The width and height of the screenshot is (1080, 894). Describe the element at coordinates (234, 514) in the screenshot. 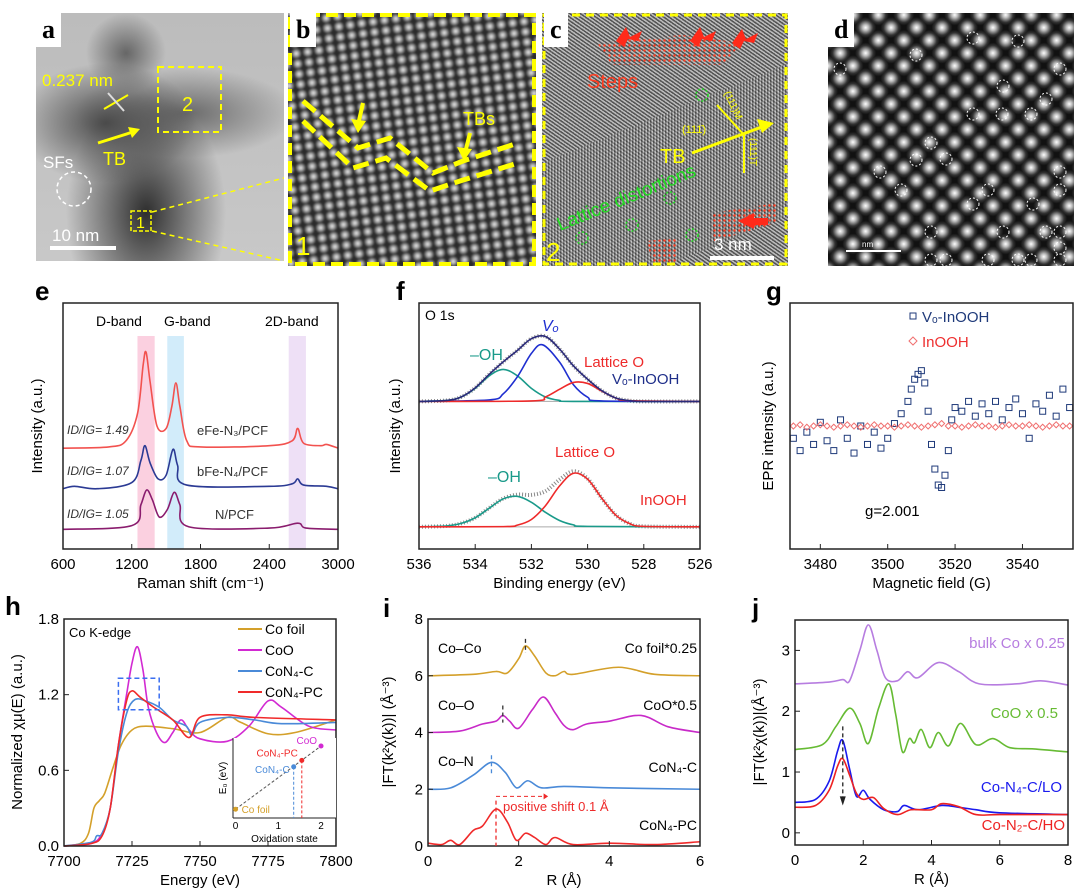

I see `series-label: N/PCF` at that location.